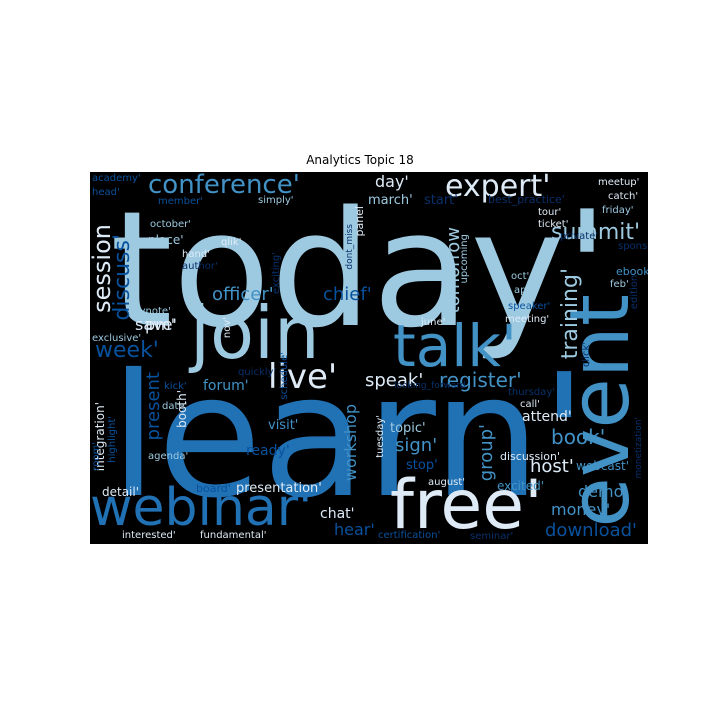  I want to click on cloud-word: hand', so click(196, 254).